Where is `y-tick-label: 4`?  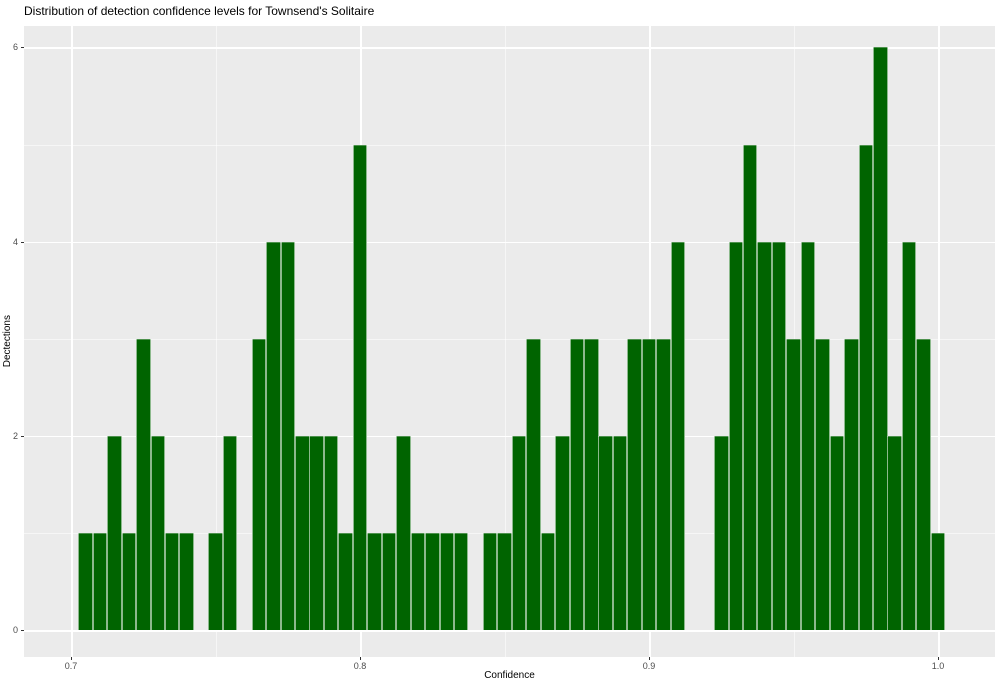 y-tick-label: 4 is located at coordinates (15, 241).